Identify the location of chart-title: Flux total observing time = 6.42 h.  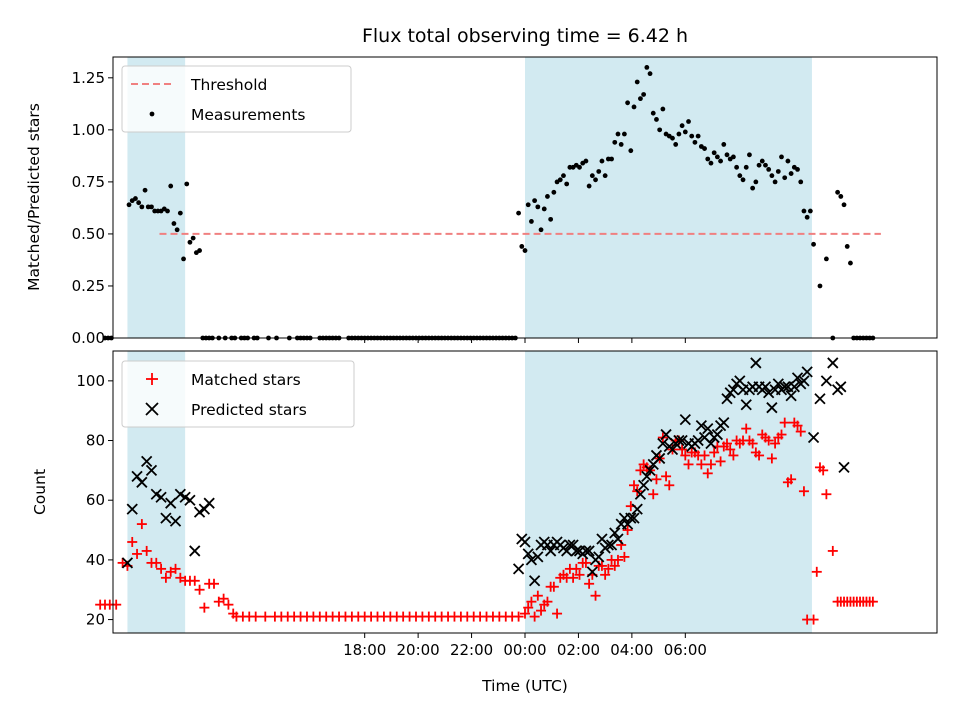
(525, 36).